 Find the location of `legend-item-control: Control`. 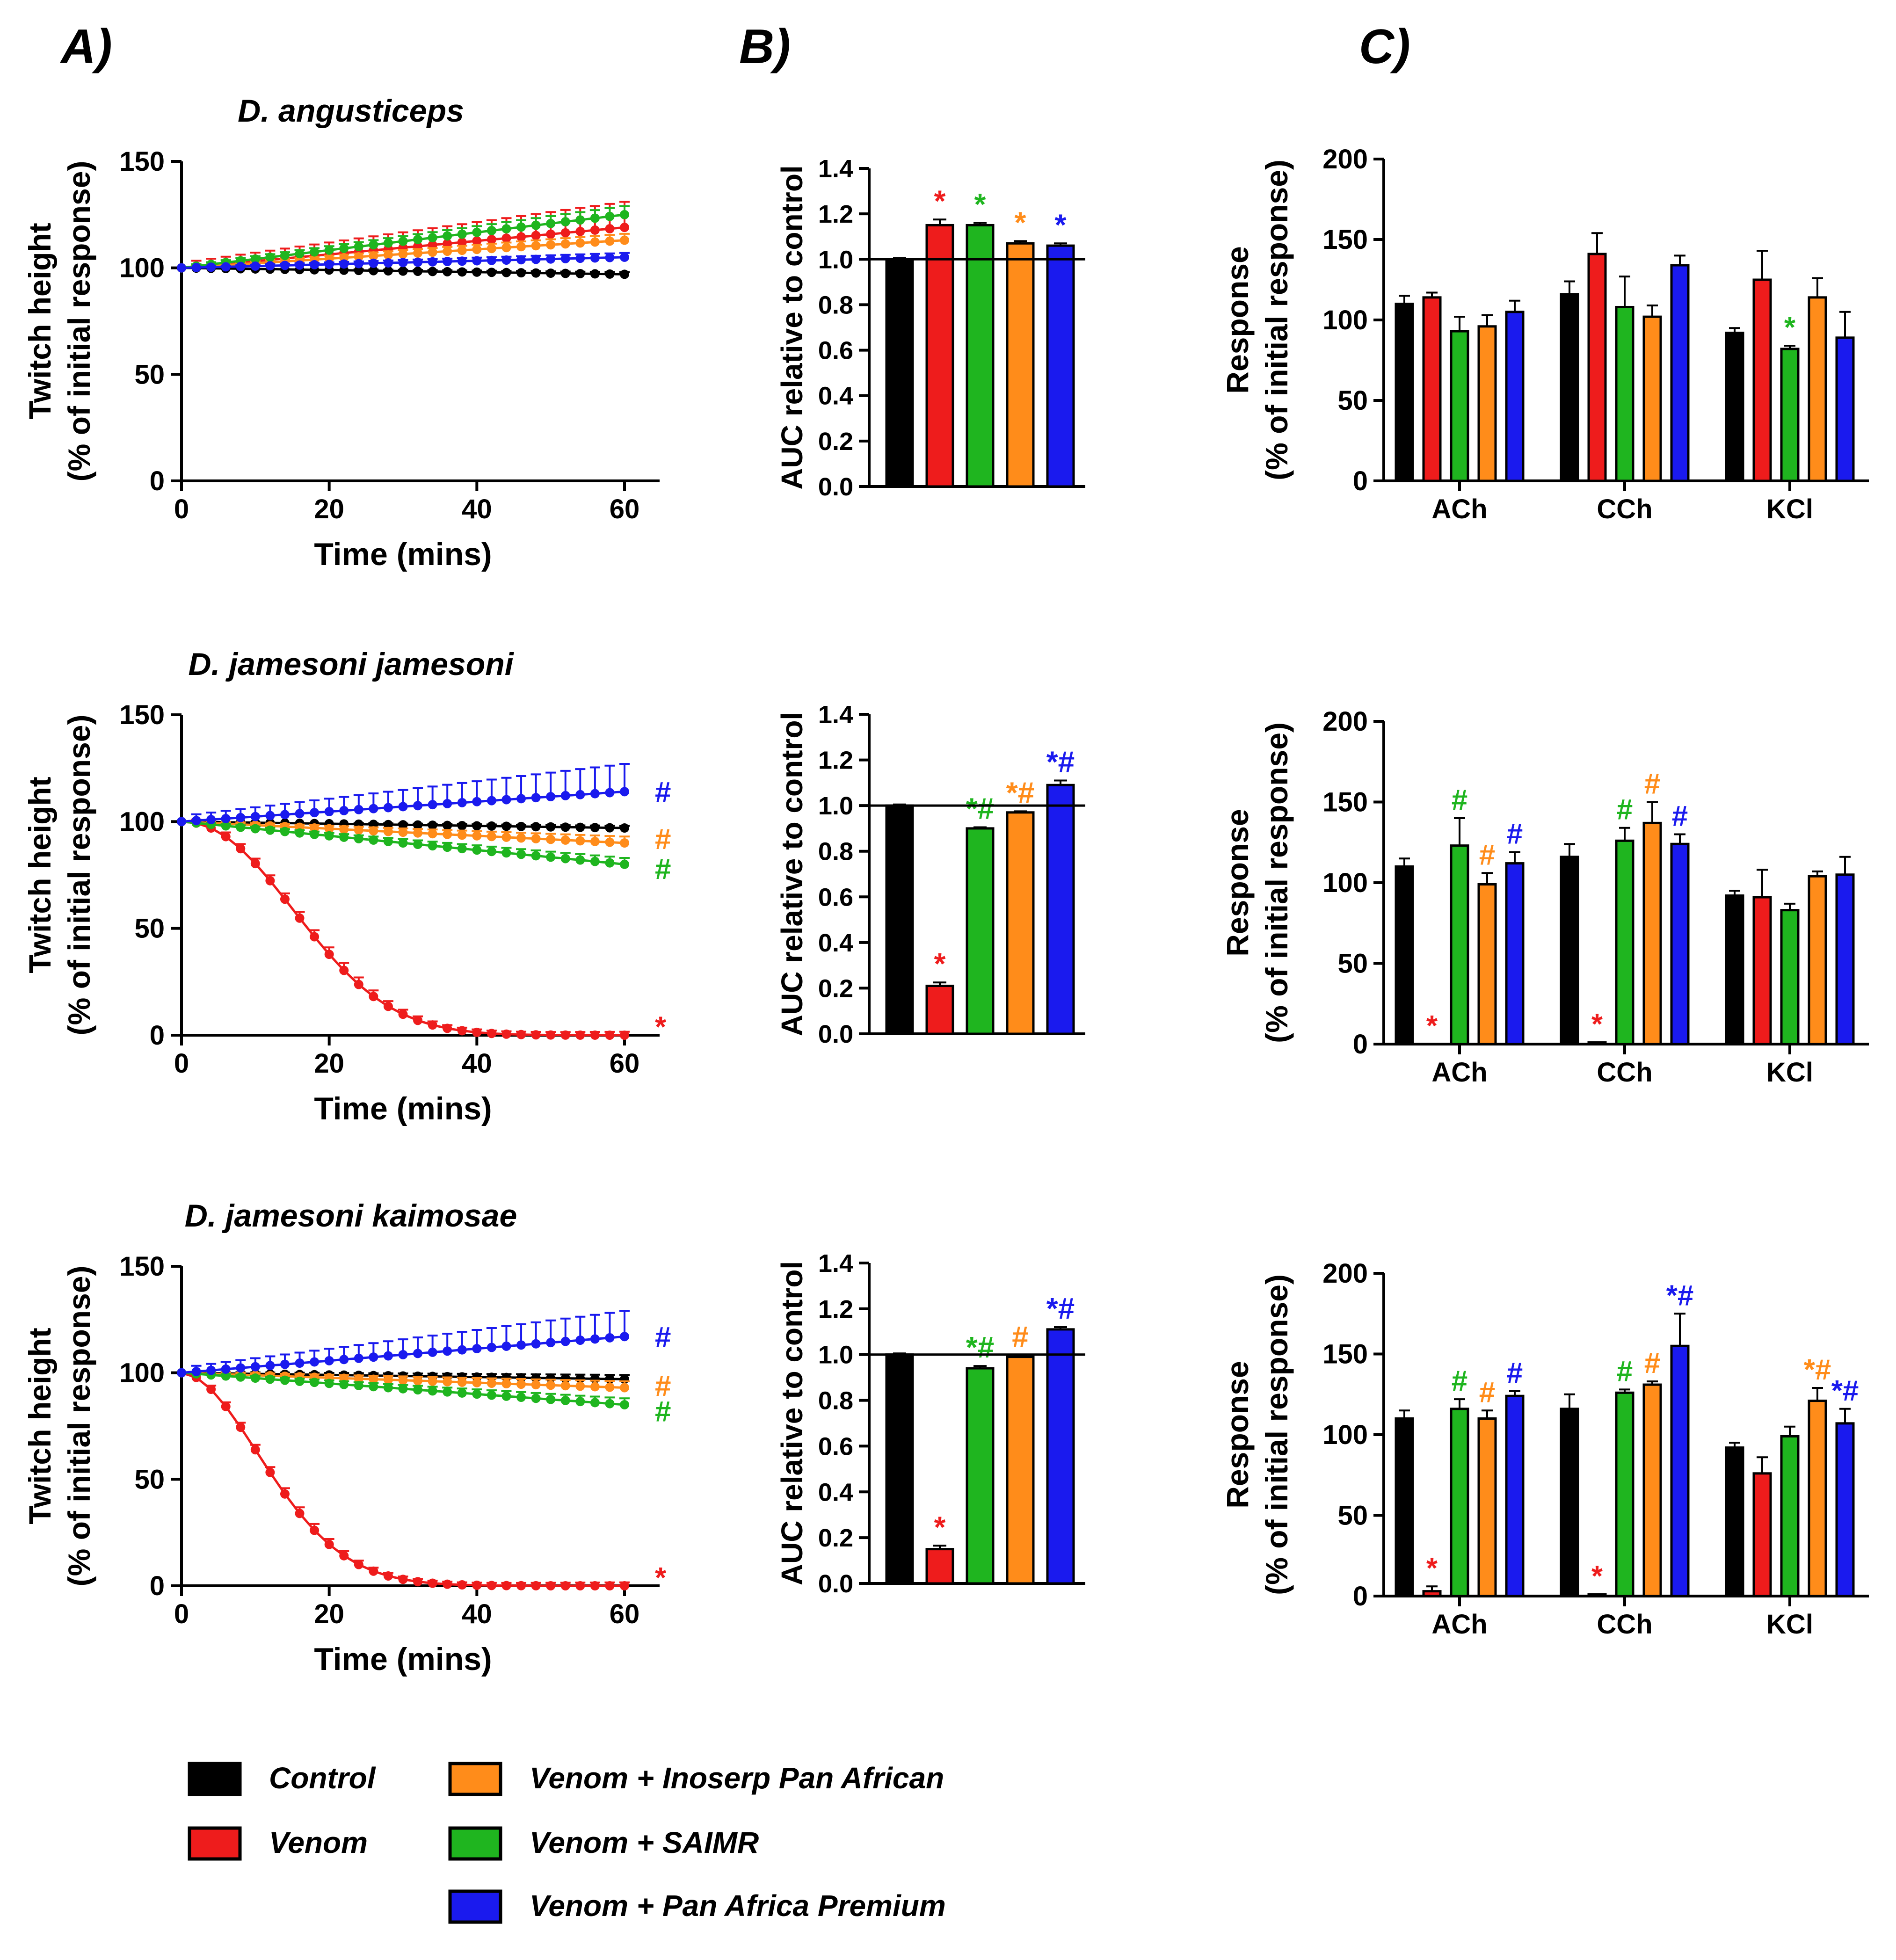

legend-item-control: Control is located at coordinates (282, 1779).